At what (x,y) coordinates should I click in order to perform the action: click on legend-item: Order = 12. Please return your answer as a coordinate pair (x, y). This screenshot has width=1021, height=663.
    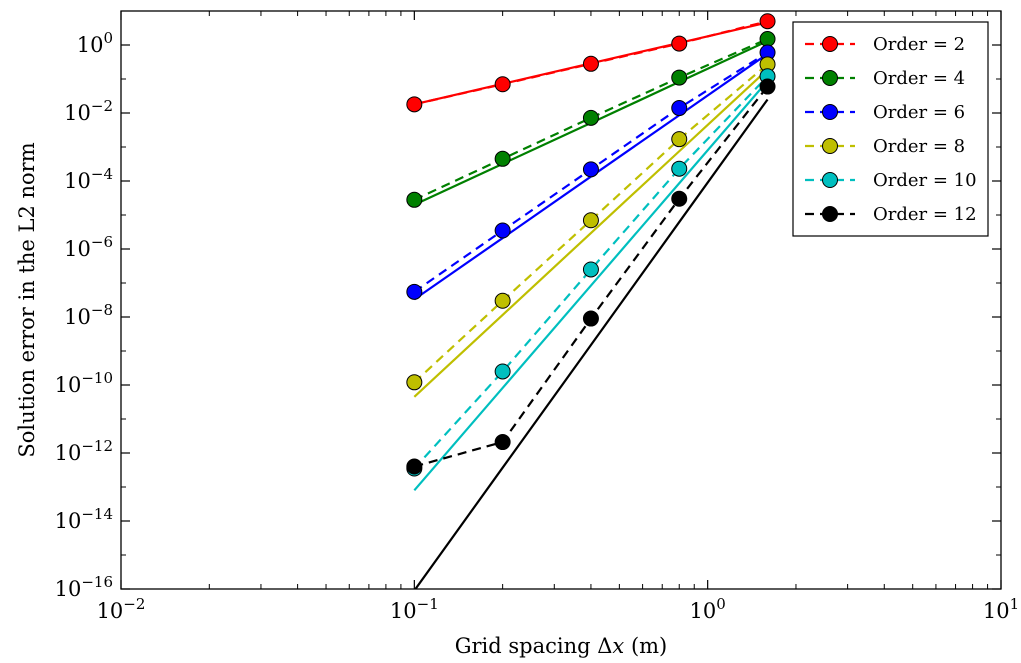
    Looking at the image, I should click on (891, 214).